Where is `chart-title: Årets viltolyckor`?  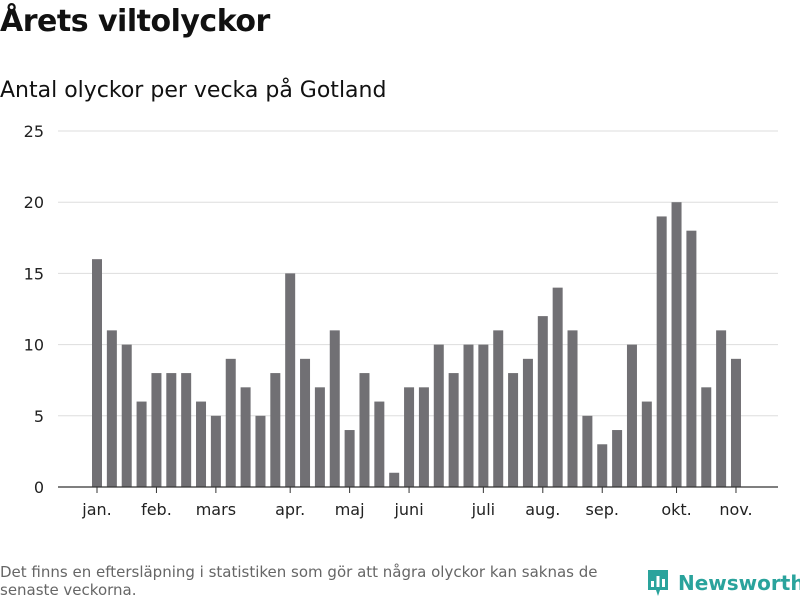 chart-title: Årets viltolyckor is located at coordinates (135, 21).